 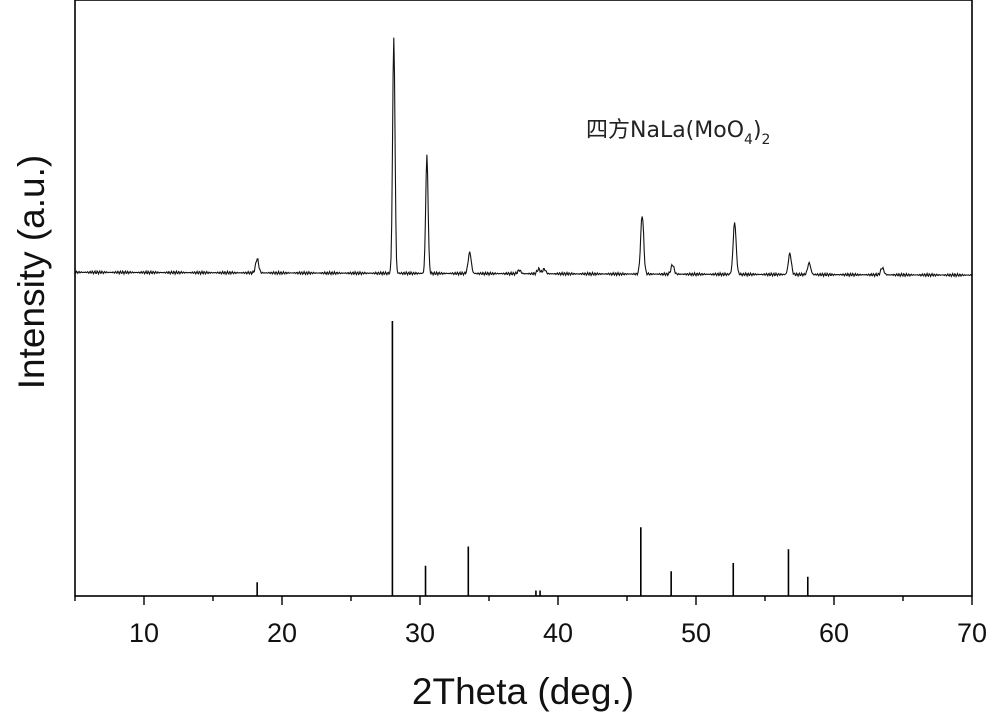 What do you see at coordinates (31, 272) in the screenshot?
I see `y-axis-label: Intensity (a.u.)` at bounding box center [31, 272].